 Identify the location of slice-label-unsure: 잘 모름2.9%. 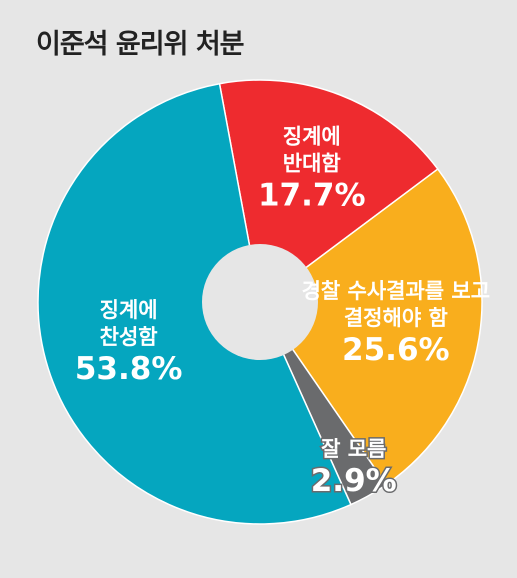
(353, 467).